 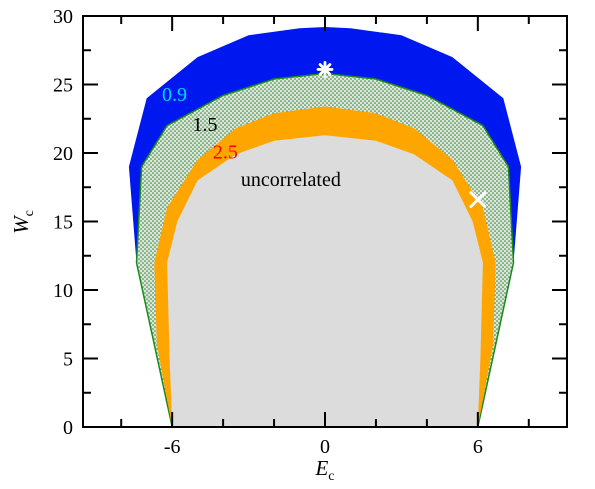 What do you see at coordinates (331, 476) in the screenshot?
I see `x-axis-label-subscript: c` at bounding box center [331, 476].